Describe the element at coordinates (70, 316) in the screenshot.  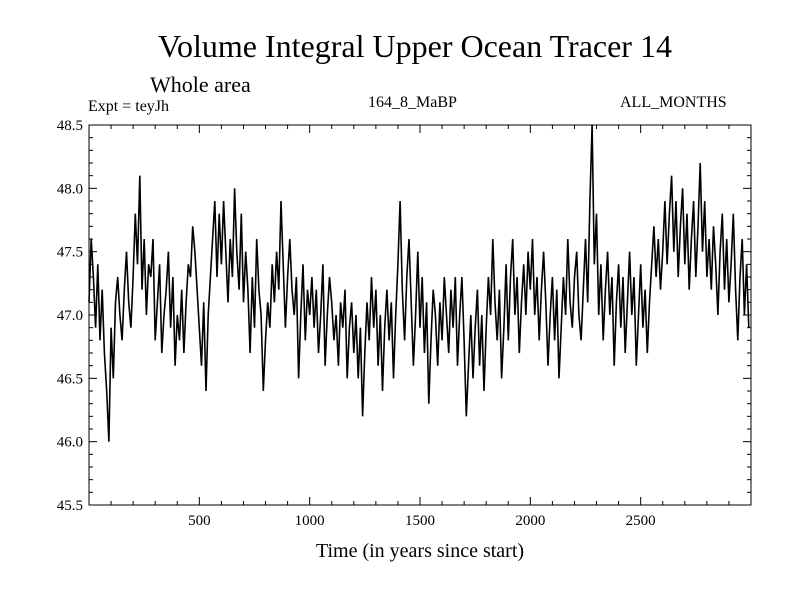
I see `y-tick-label: 47.0` at that location.